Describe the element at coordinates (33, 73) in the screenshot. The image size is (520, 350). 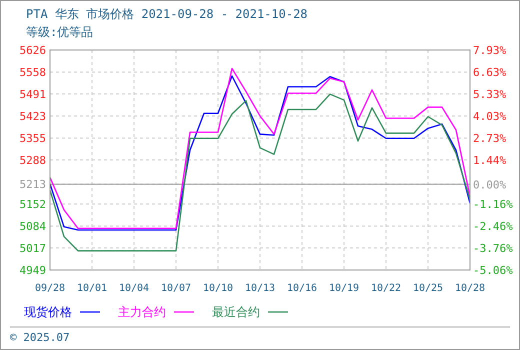
I see `y-tick-label: 5558` at that location.